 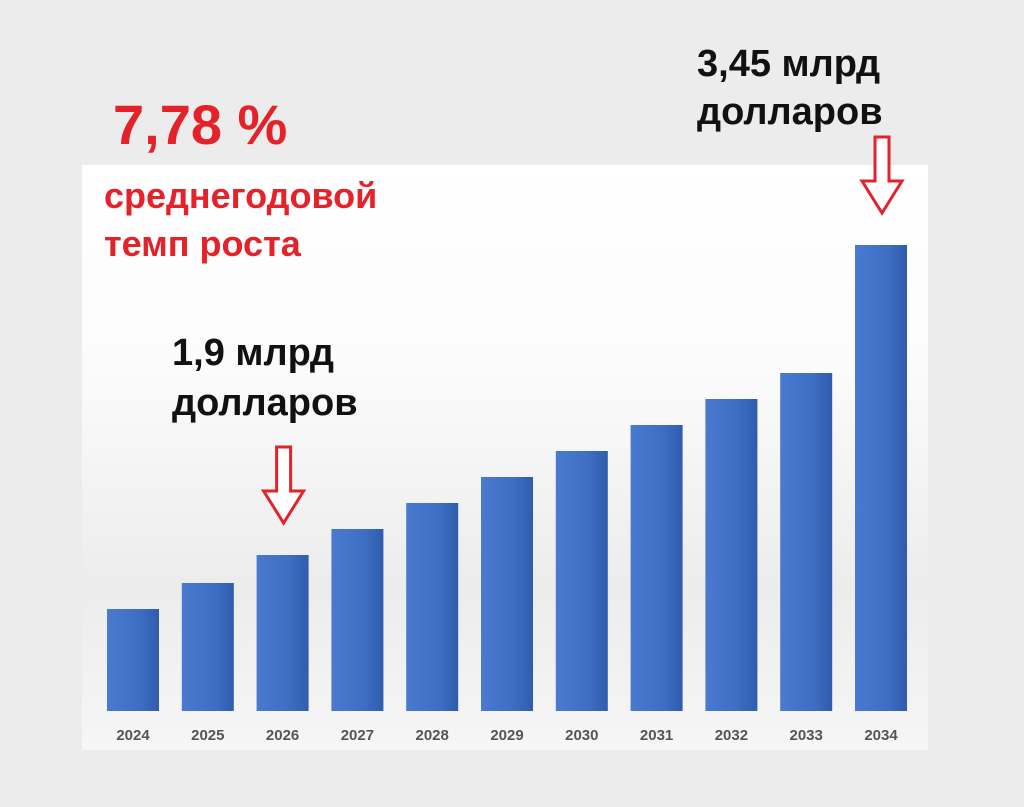 I want to click on bar-2024, so click(x=133, y=660).